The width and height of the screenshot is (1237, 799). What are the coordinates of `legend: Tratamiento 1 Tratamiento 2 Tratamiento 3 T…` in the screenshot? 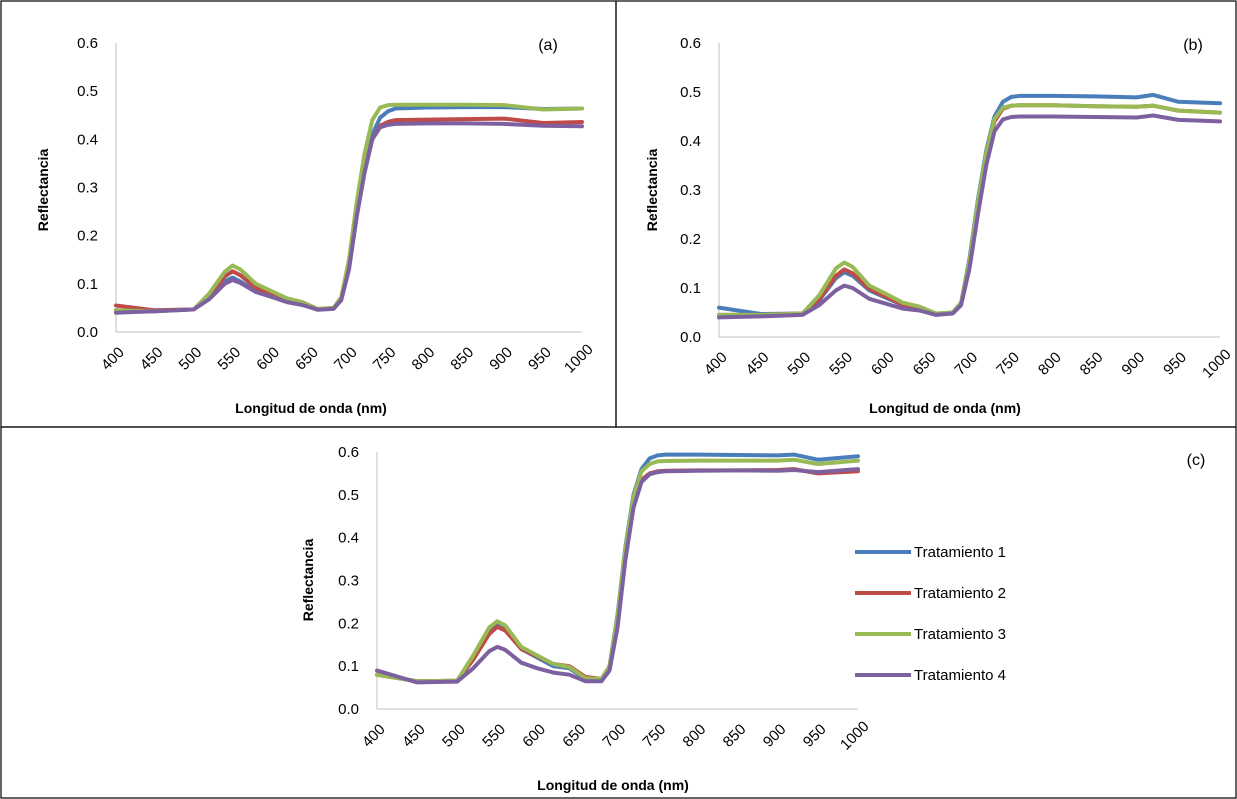 It's located at (930, 614).